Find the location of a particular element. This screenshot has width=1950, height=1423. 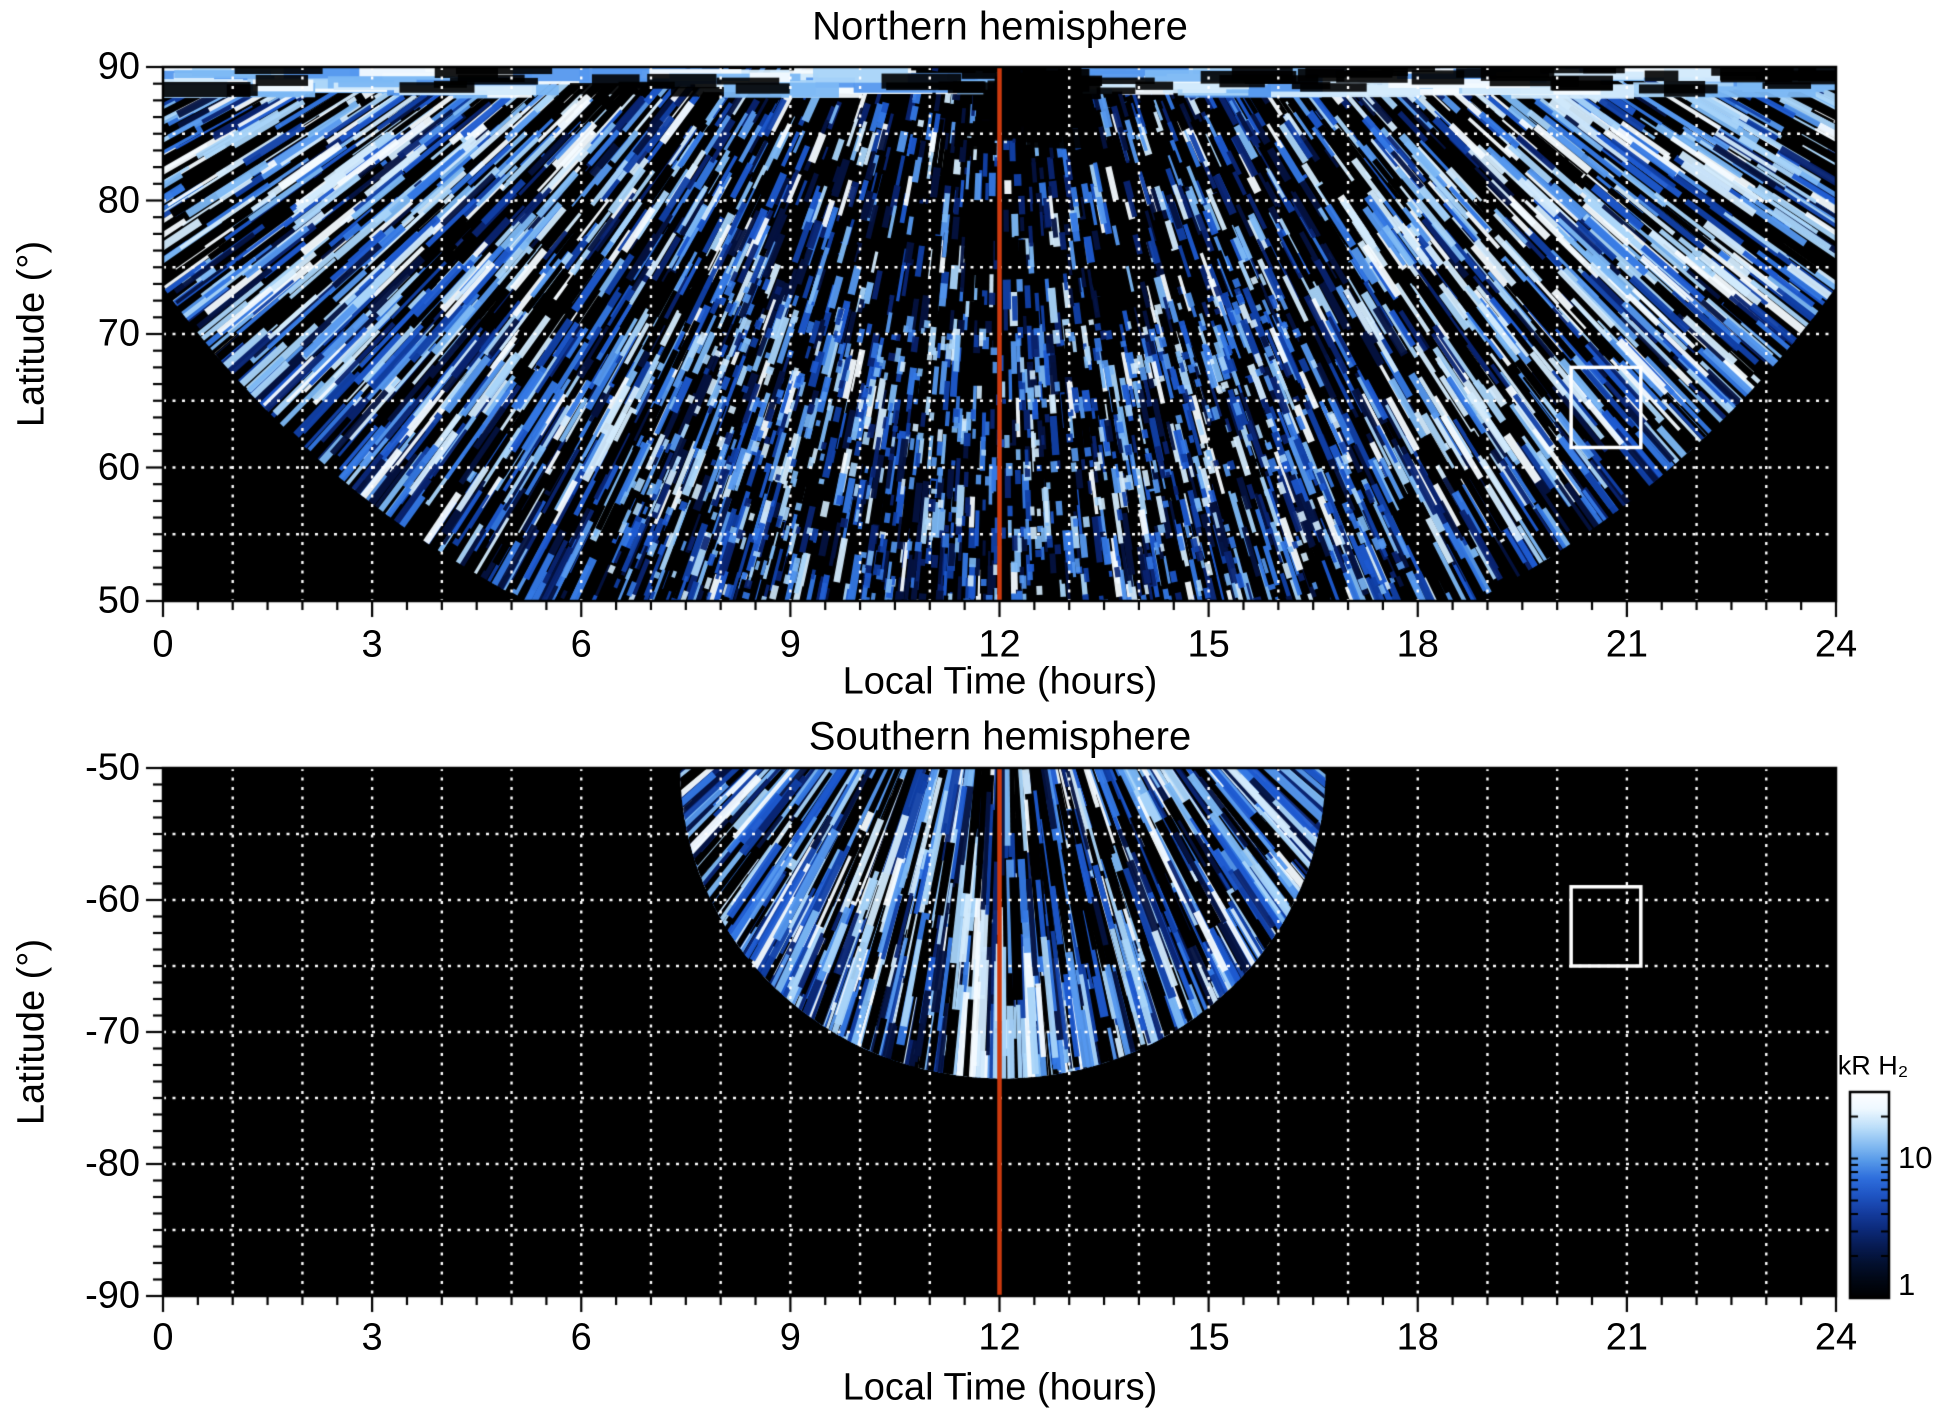

south-x-tick-label: 9 is located at coordinates (790, 1337).